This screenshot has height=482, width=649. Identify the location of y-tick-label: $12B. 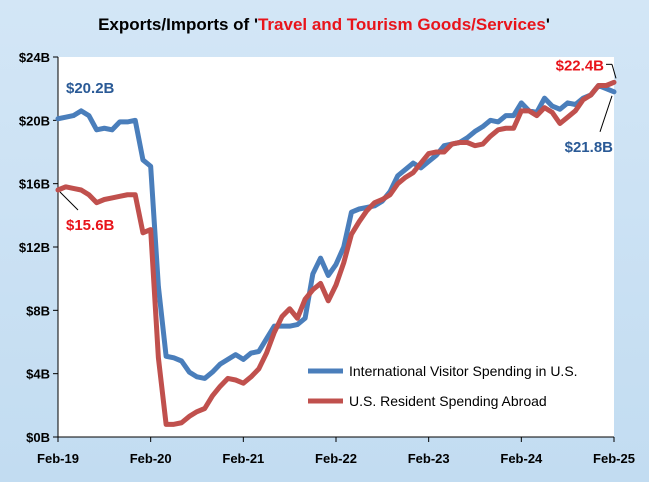
(34, 247).